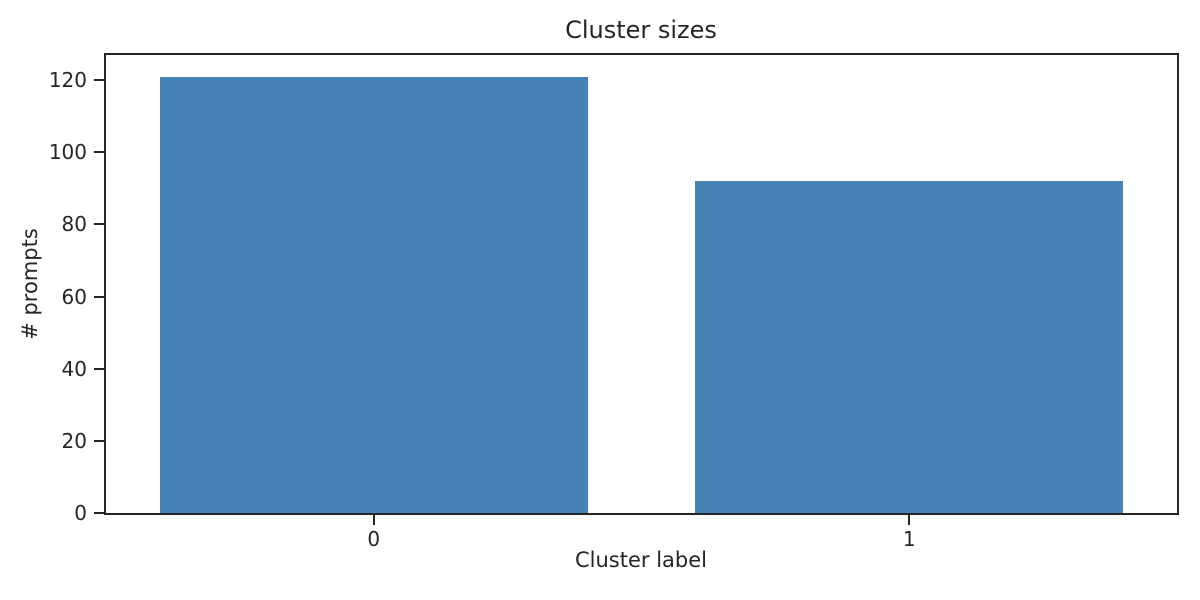 Image resolution: width=1200 pixels, height=600 pixels. What do you see at coordinates (80, 513) in the screenshot?
I see `y-tick-label: 0` at bounding box center [80, 513].